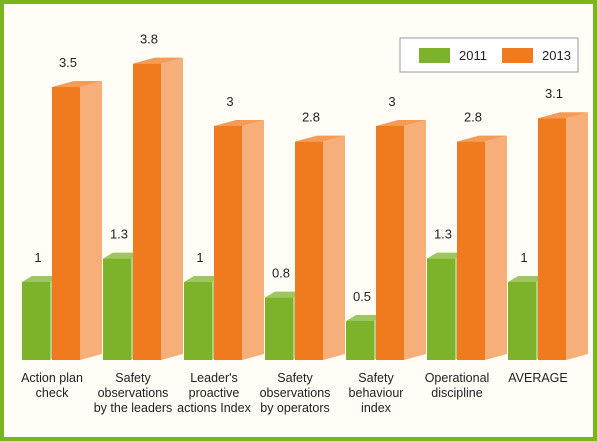  I want to click on category-label: AVERAGE, so click(538, 378).